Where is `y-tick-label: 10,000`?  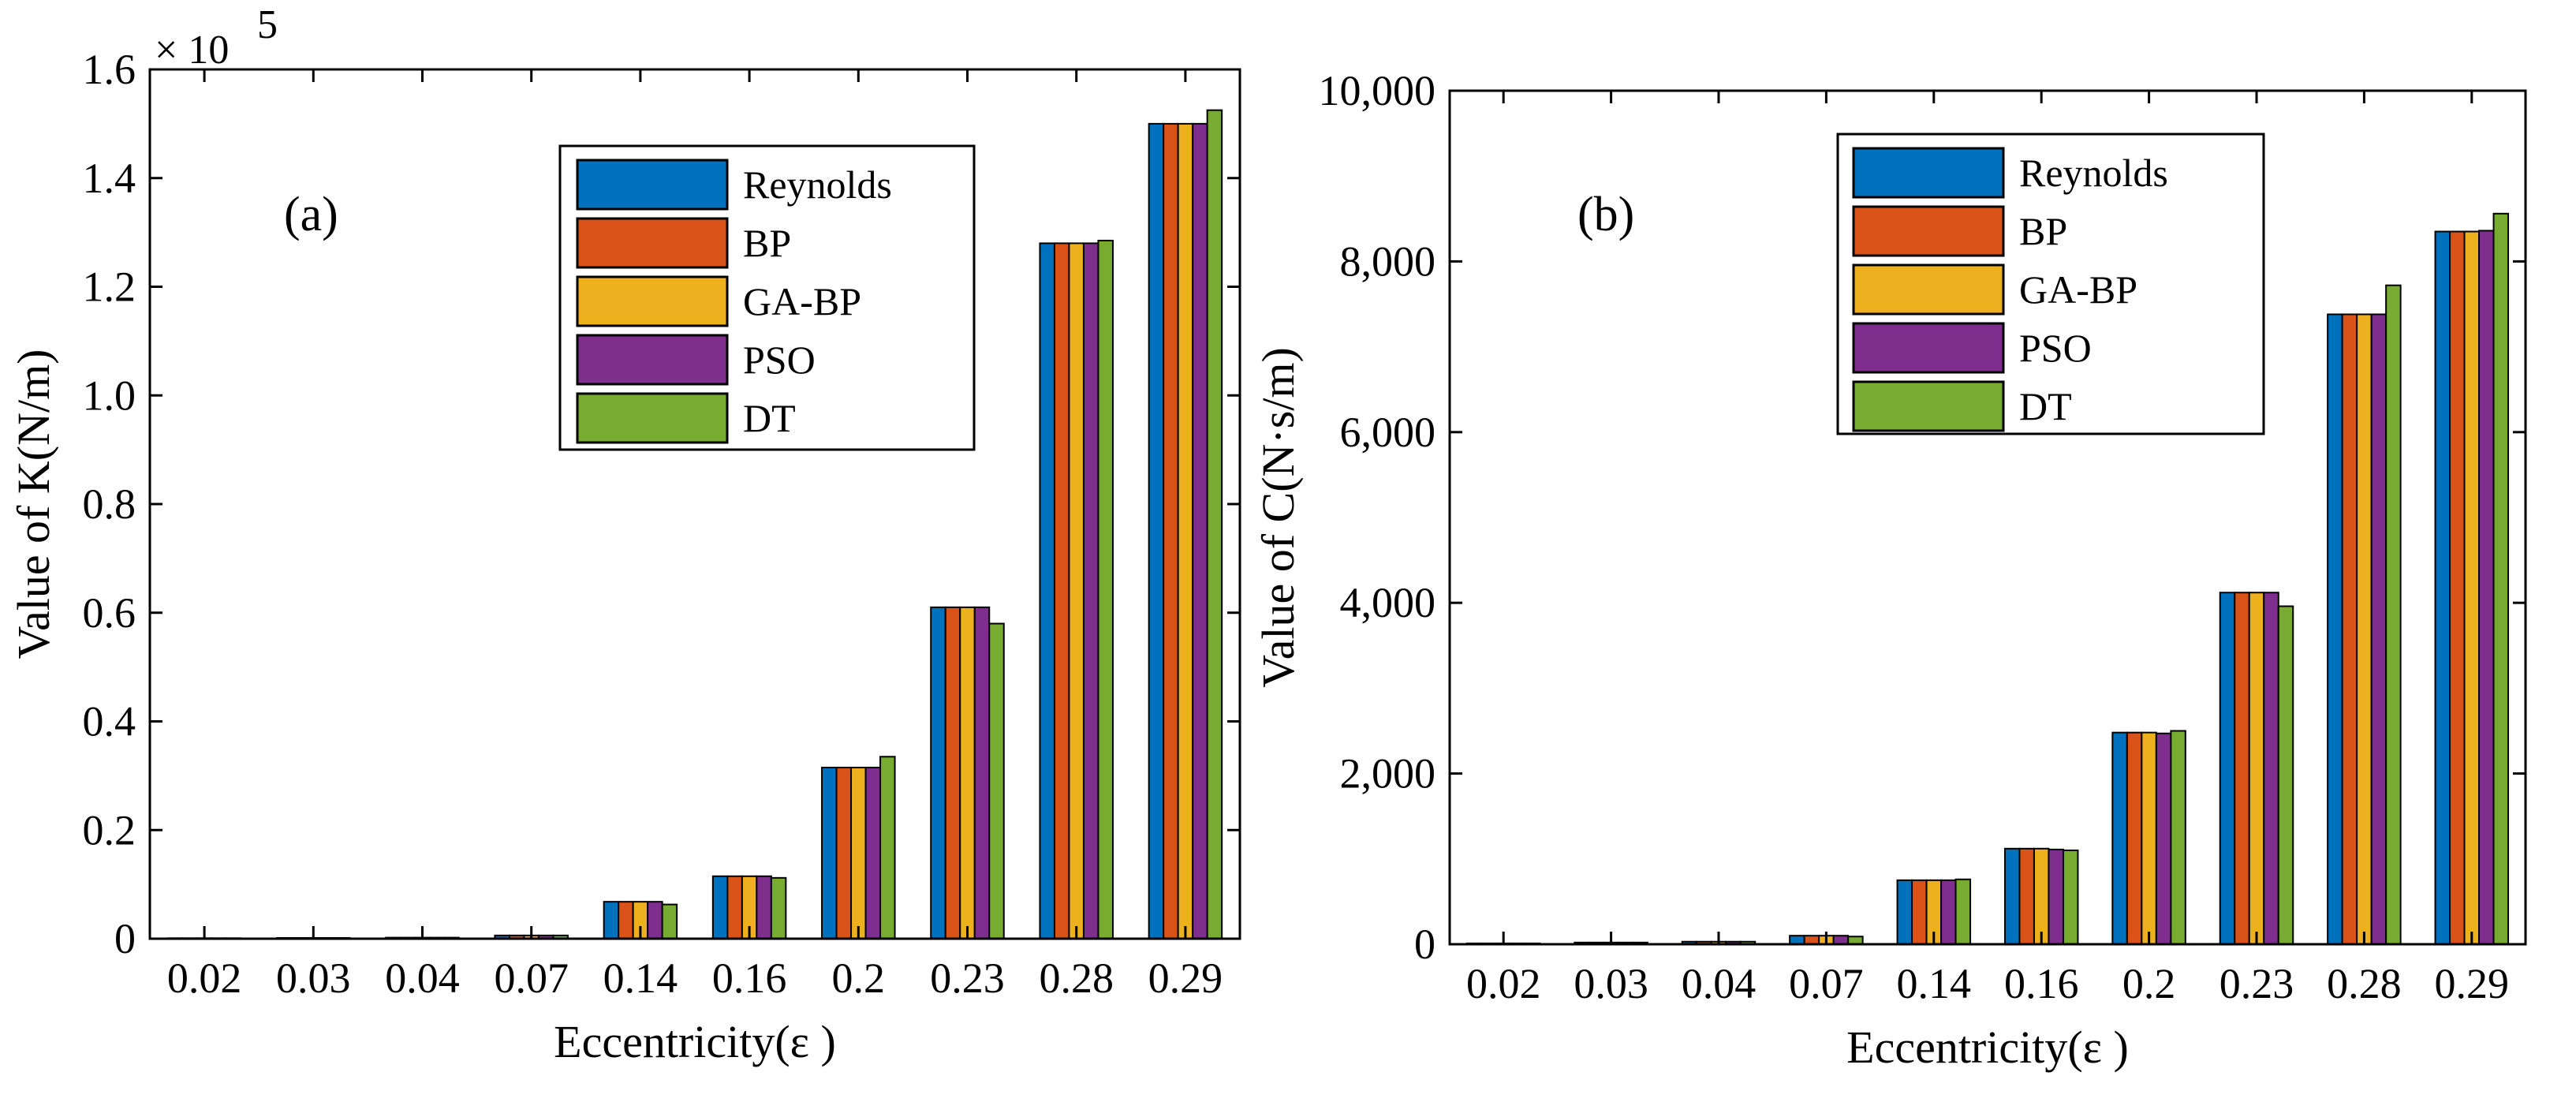
y-tick-label: 10,000 is located at coordinates (1377, 90).